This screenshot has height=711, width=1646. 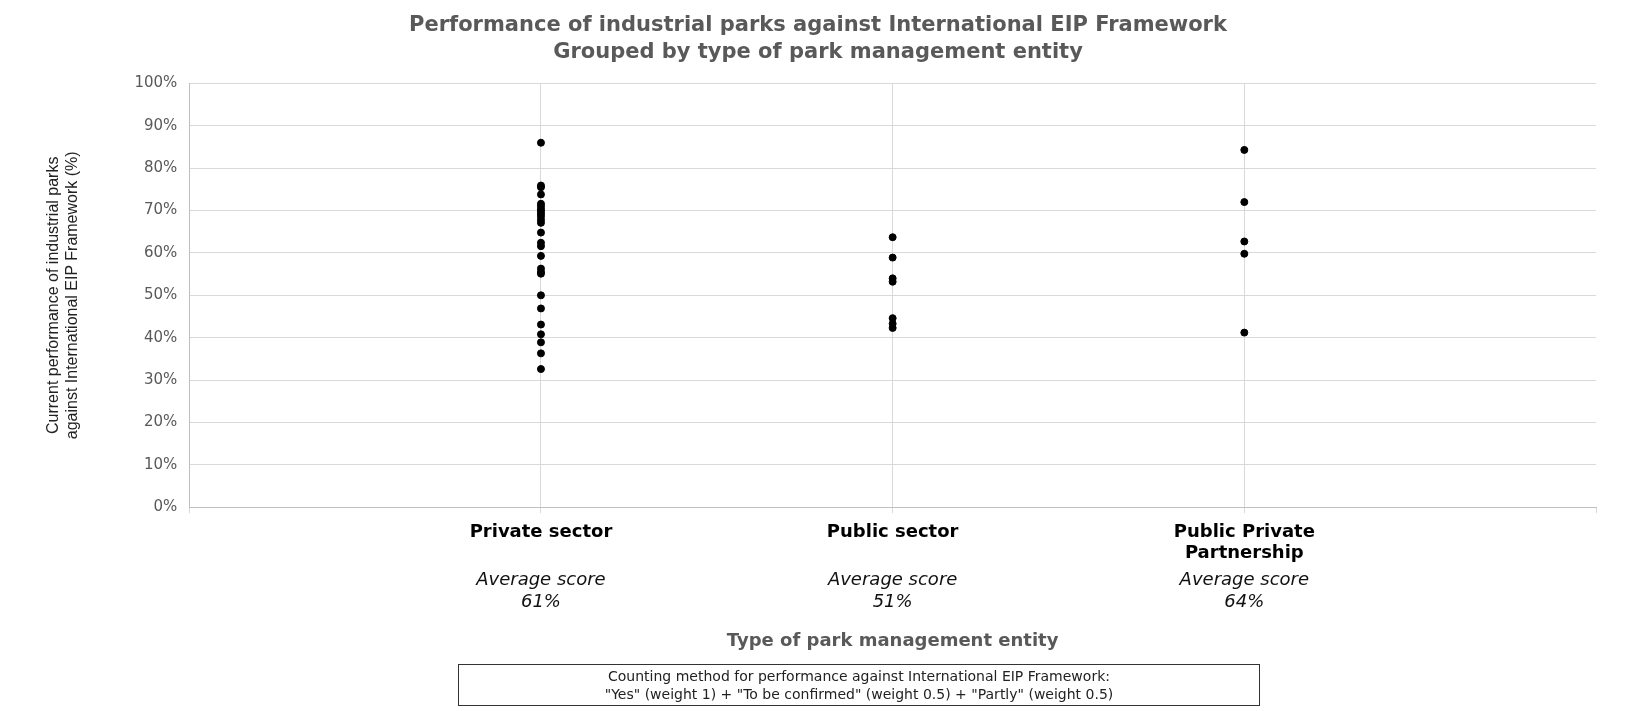 I want to click on y-tick-label: 100%, so click(x=156, y=82).